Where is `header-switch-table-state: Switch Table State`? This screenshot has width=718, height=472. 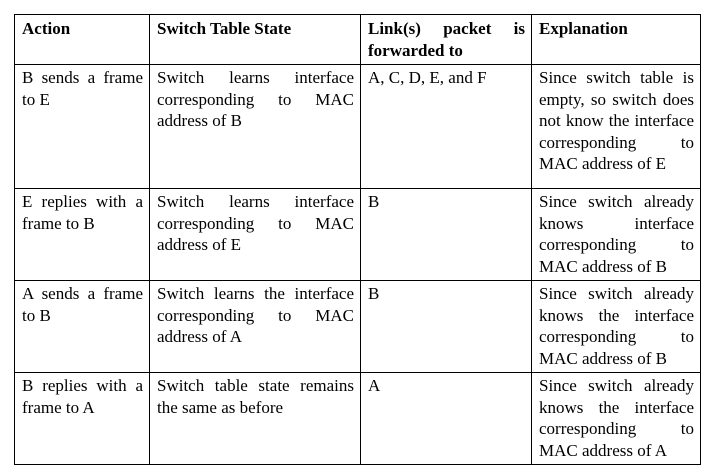
header-switch-table-state: Switch Table State is located at coordinates (255, 39).